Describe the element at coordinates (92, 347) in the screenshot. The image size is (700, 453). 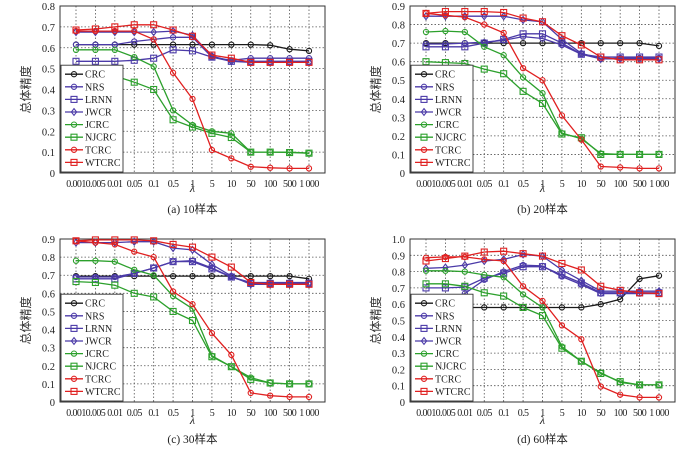
I see `legend-box` at that location.